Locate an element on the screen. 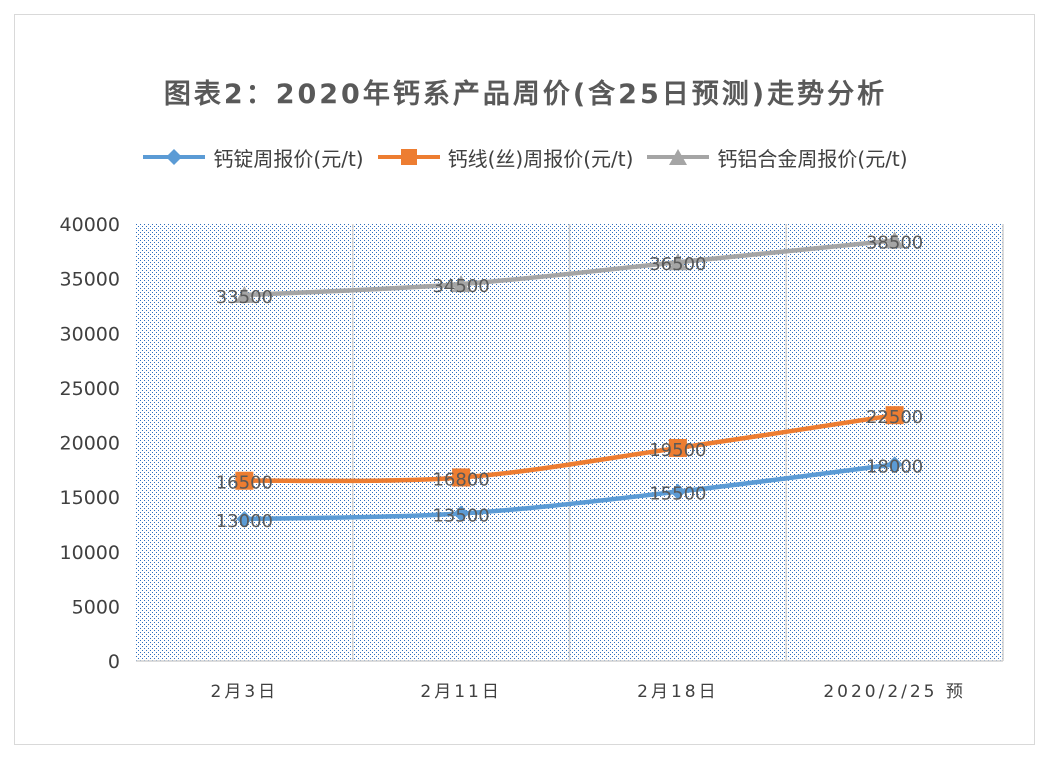 The image size is (1051, 759). legend: 钙锭周报价(元/t) 钙线(丝)周报价(元/t) 钙铝合金周报价(元/t) is located at coordinates (525, 157).